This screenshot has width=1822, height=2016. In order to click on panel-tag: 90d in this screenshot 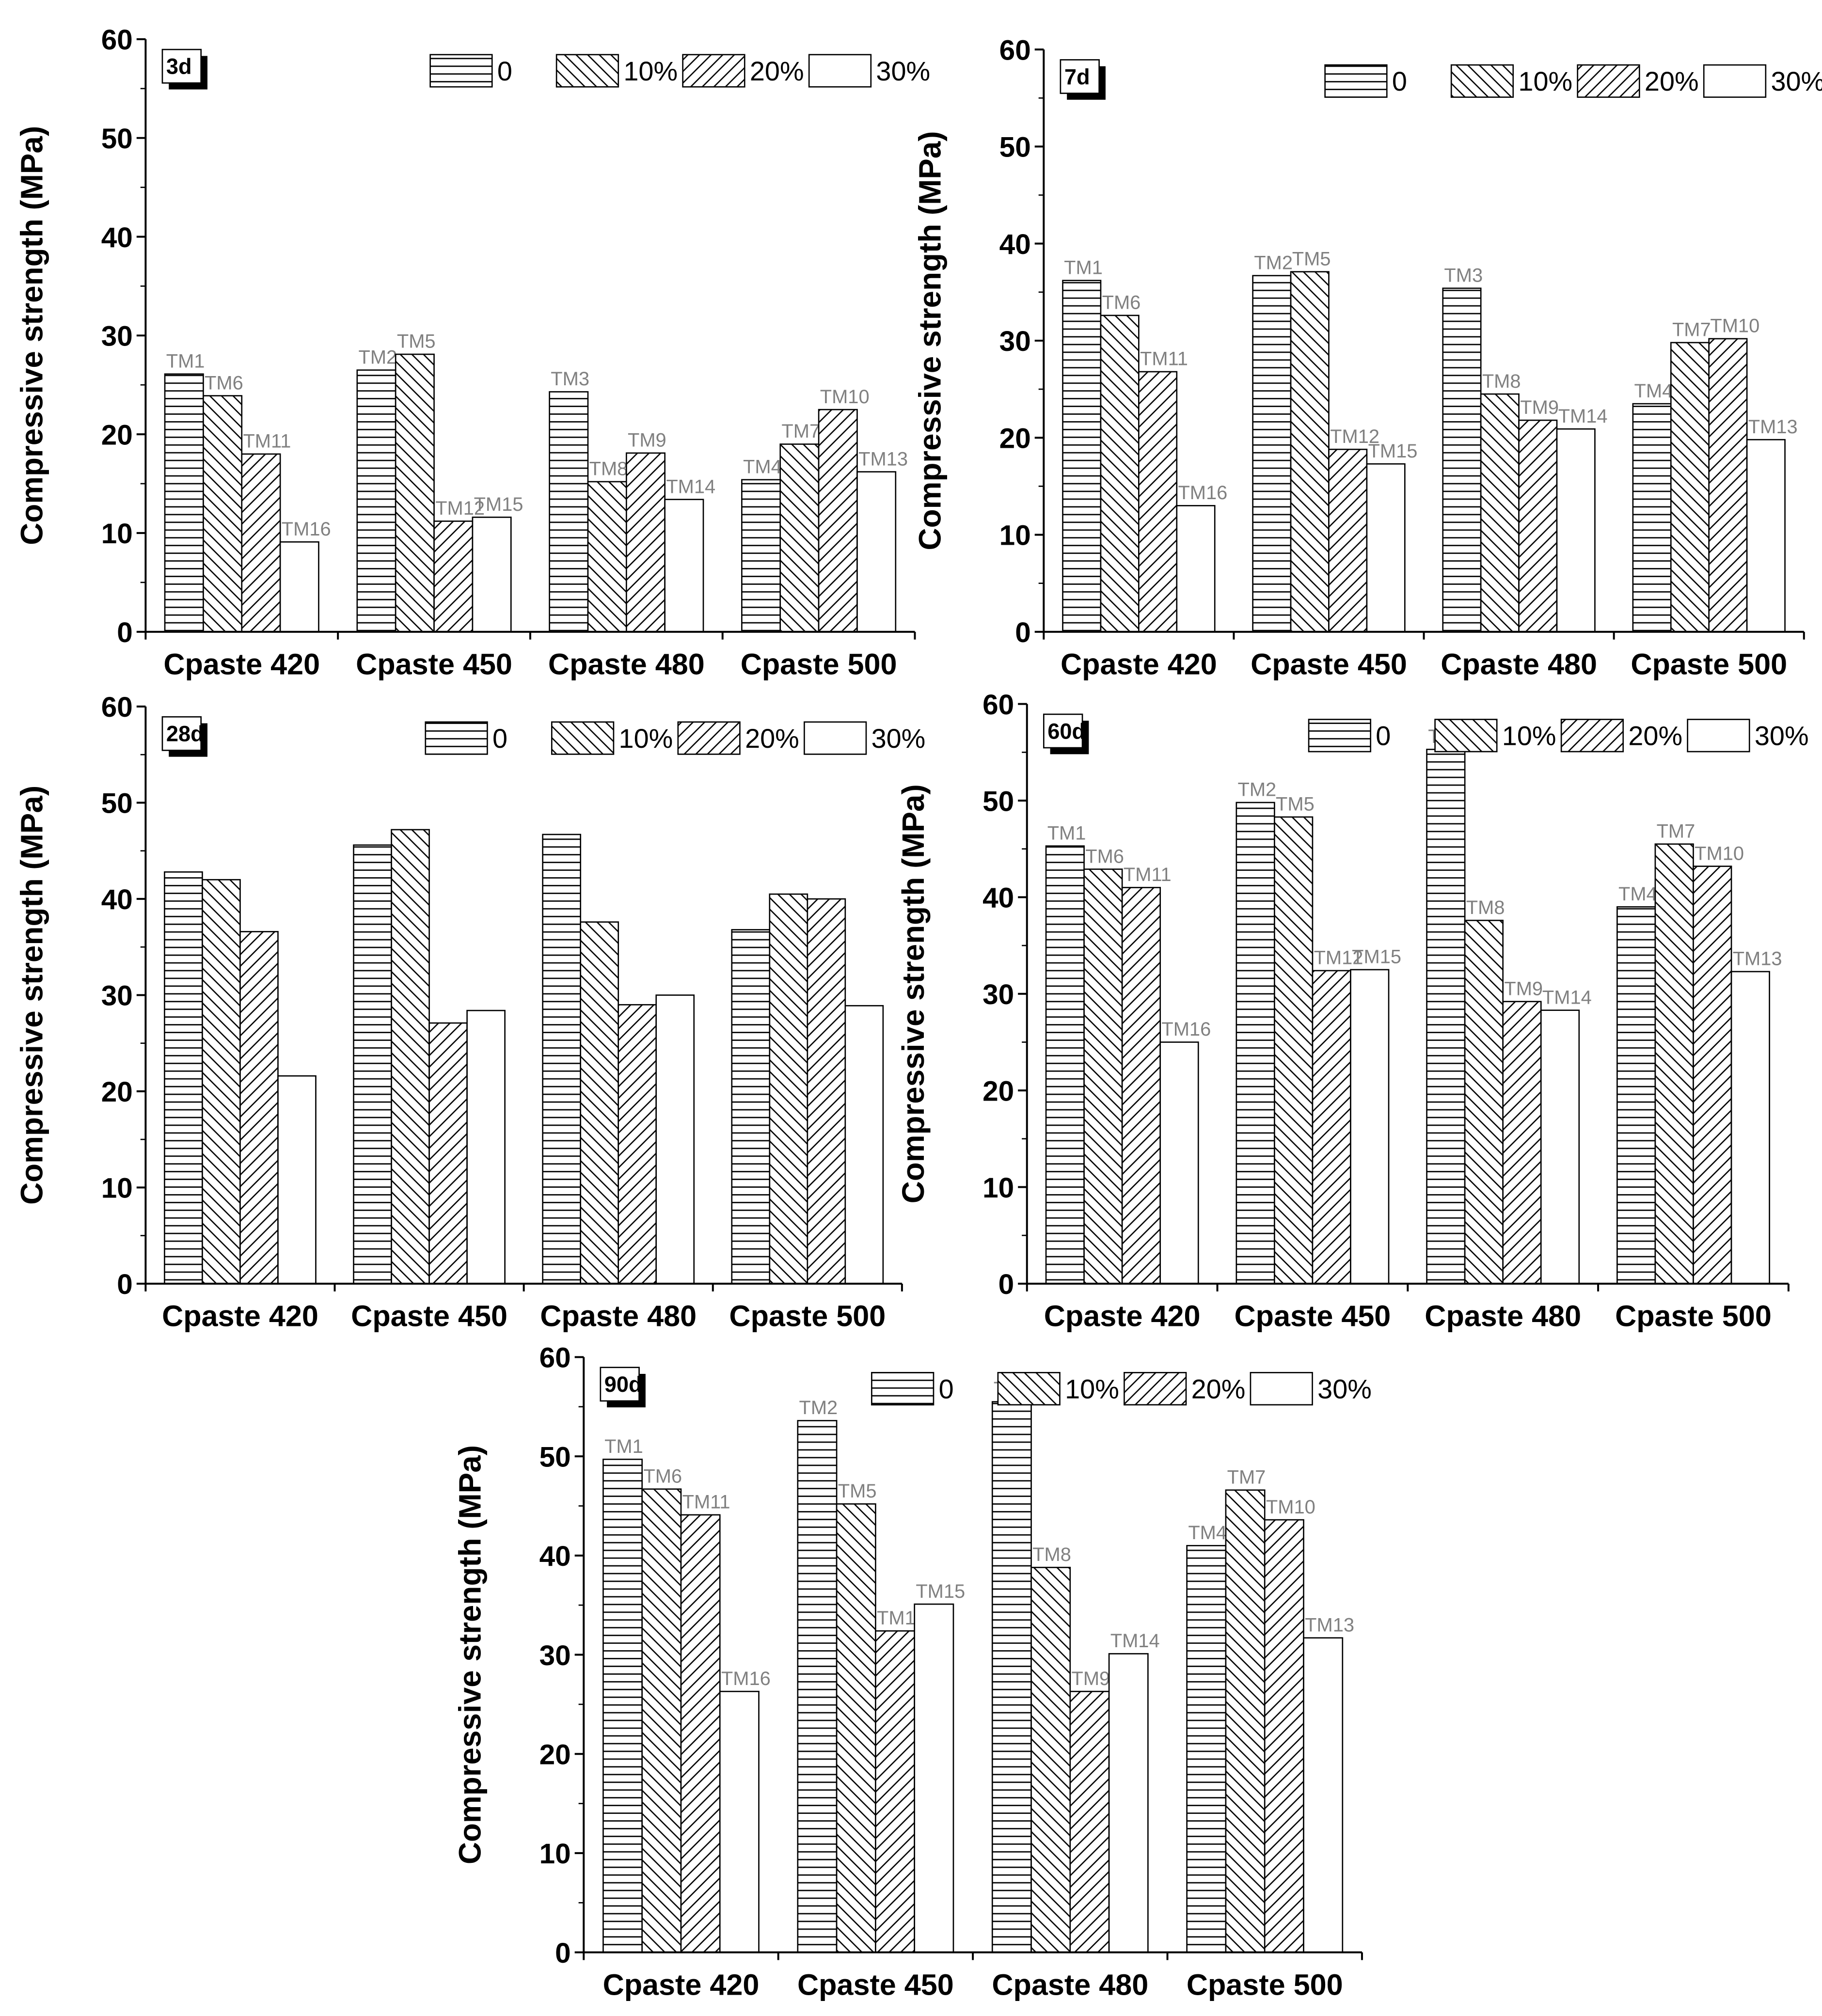, I will do `click(623, 1385)`.